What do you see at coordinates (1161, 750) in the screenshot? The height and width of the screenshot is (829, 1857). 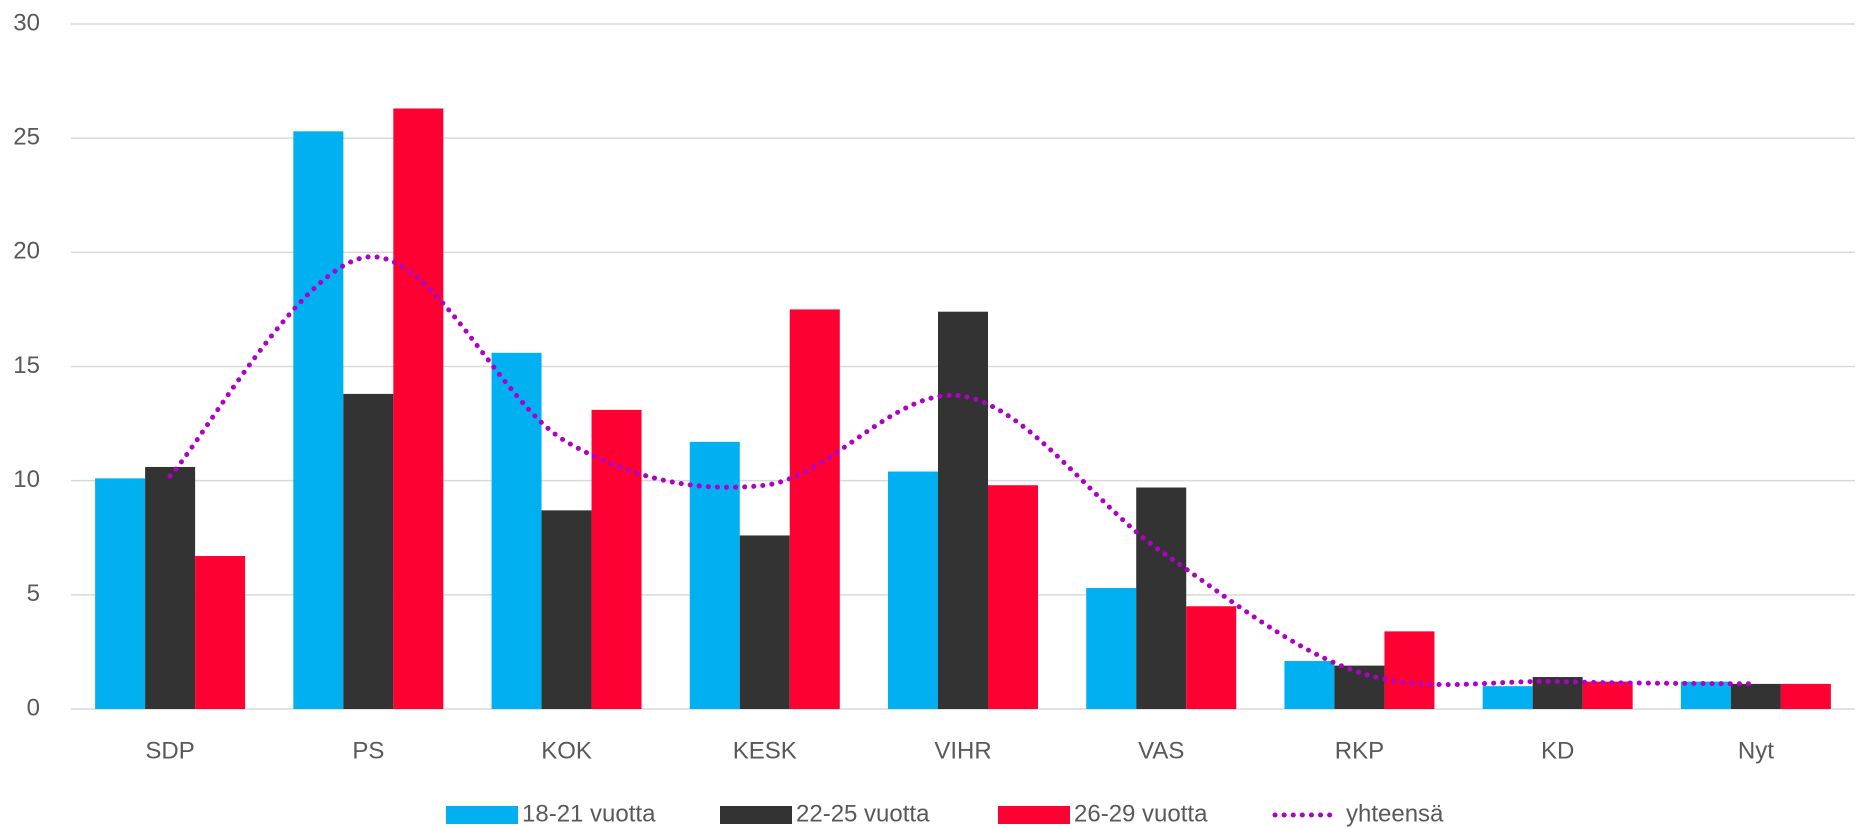 I see `x-tick-label: VAS` at bounding box center [1161, 750].